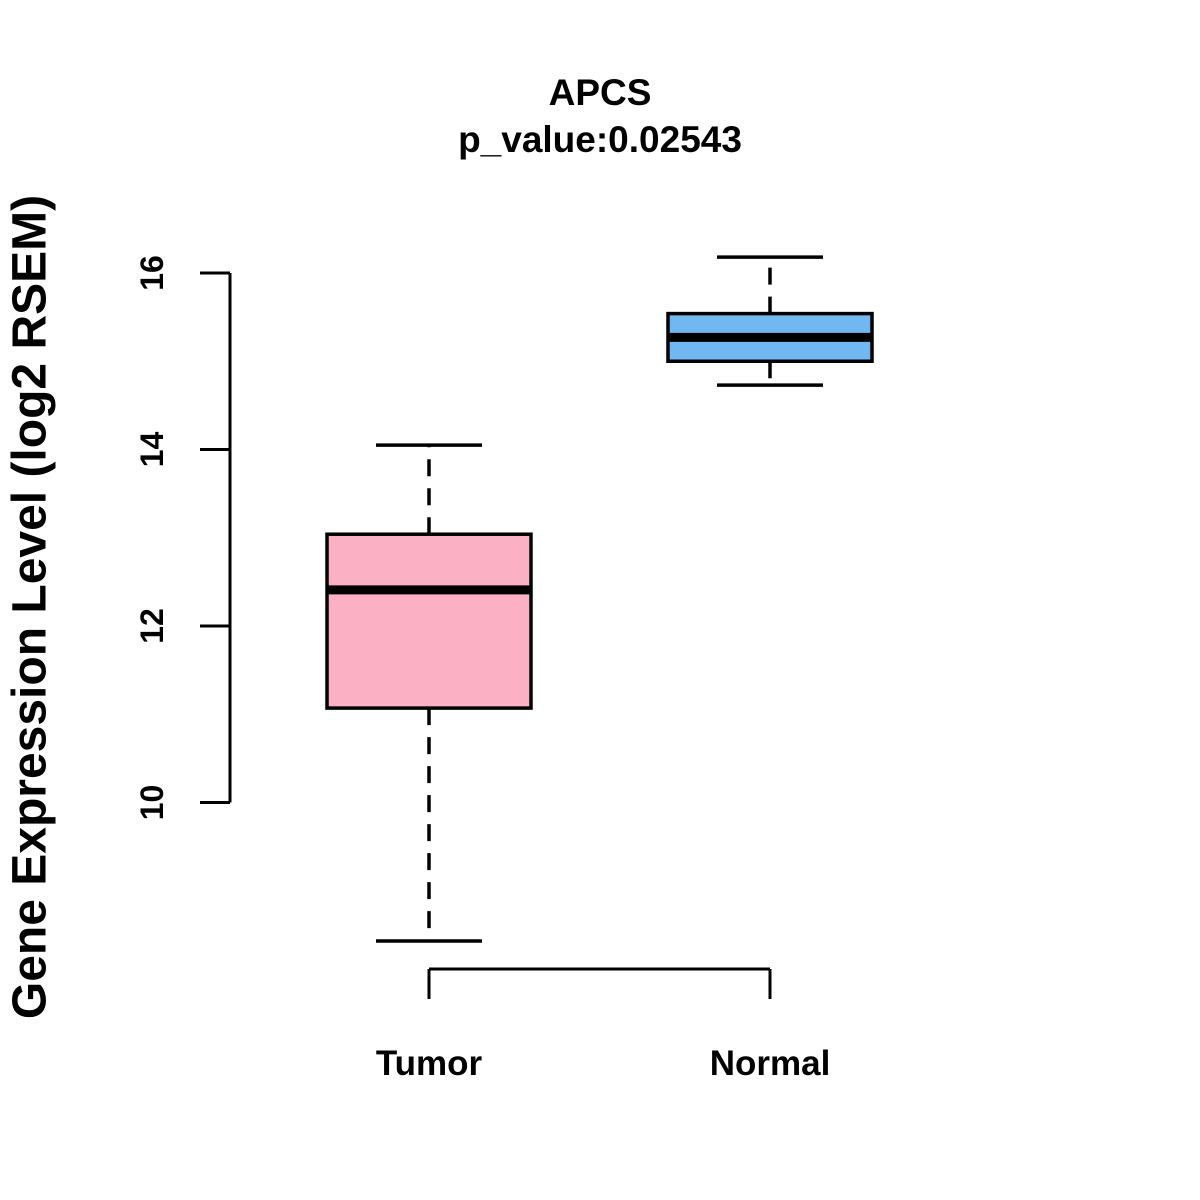  What do you see at coordinates (429, 1063) in the screenshot?
I see `x-axis-label-tumor: Tumor` at bounding box center [429, 1063].